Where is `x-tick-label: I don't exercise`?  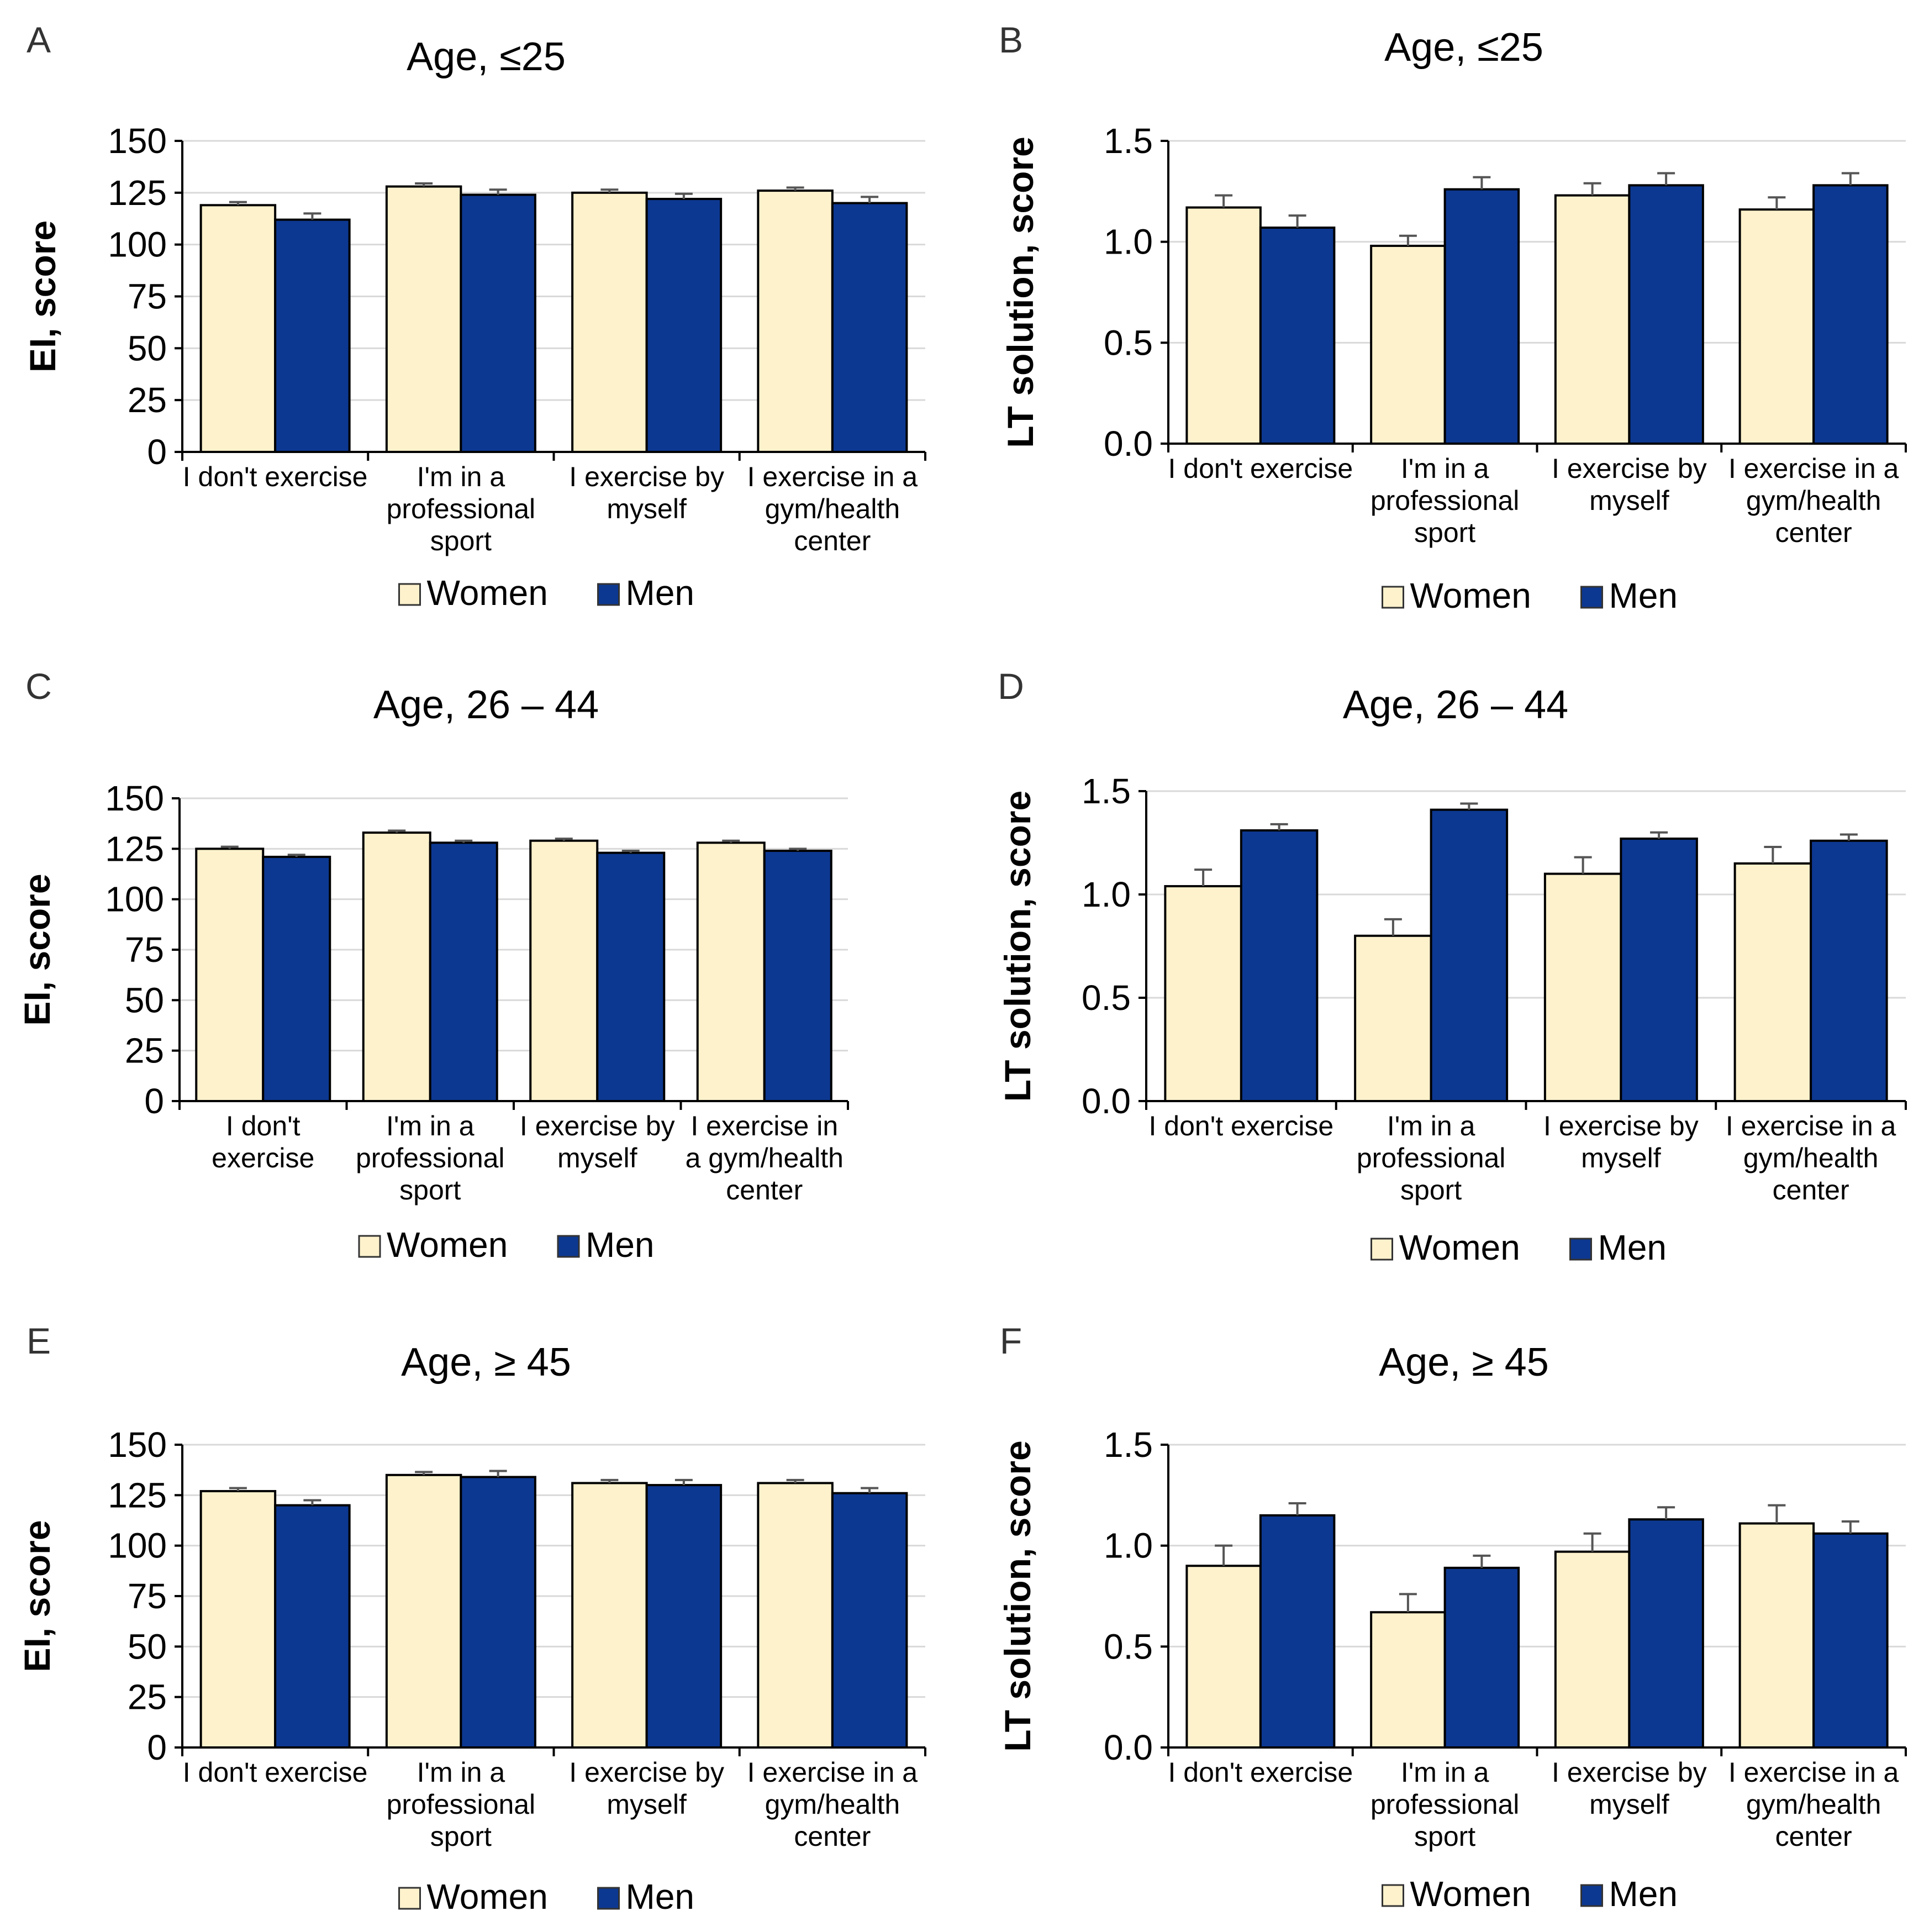 x-tick-label: I don't exercise is located at coordinates (1241, 1126).